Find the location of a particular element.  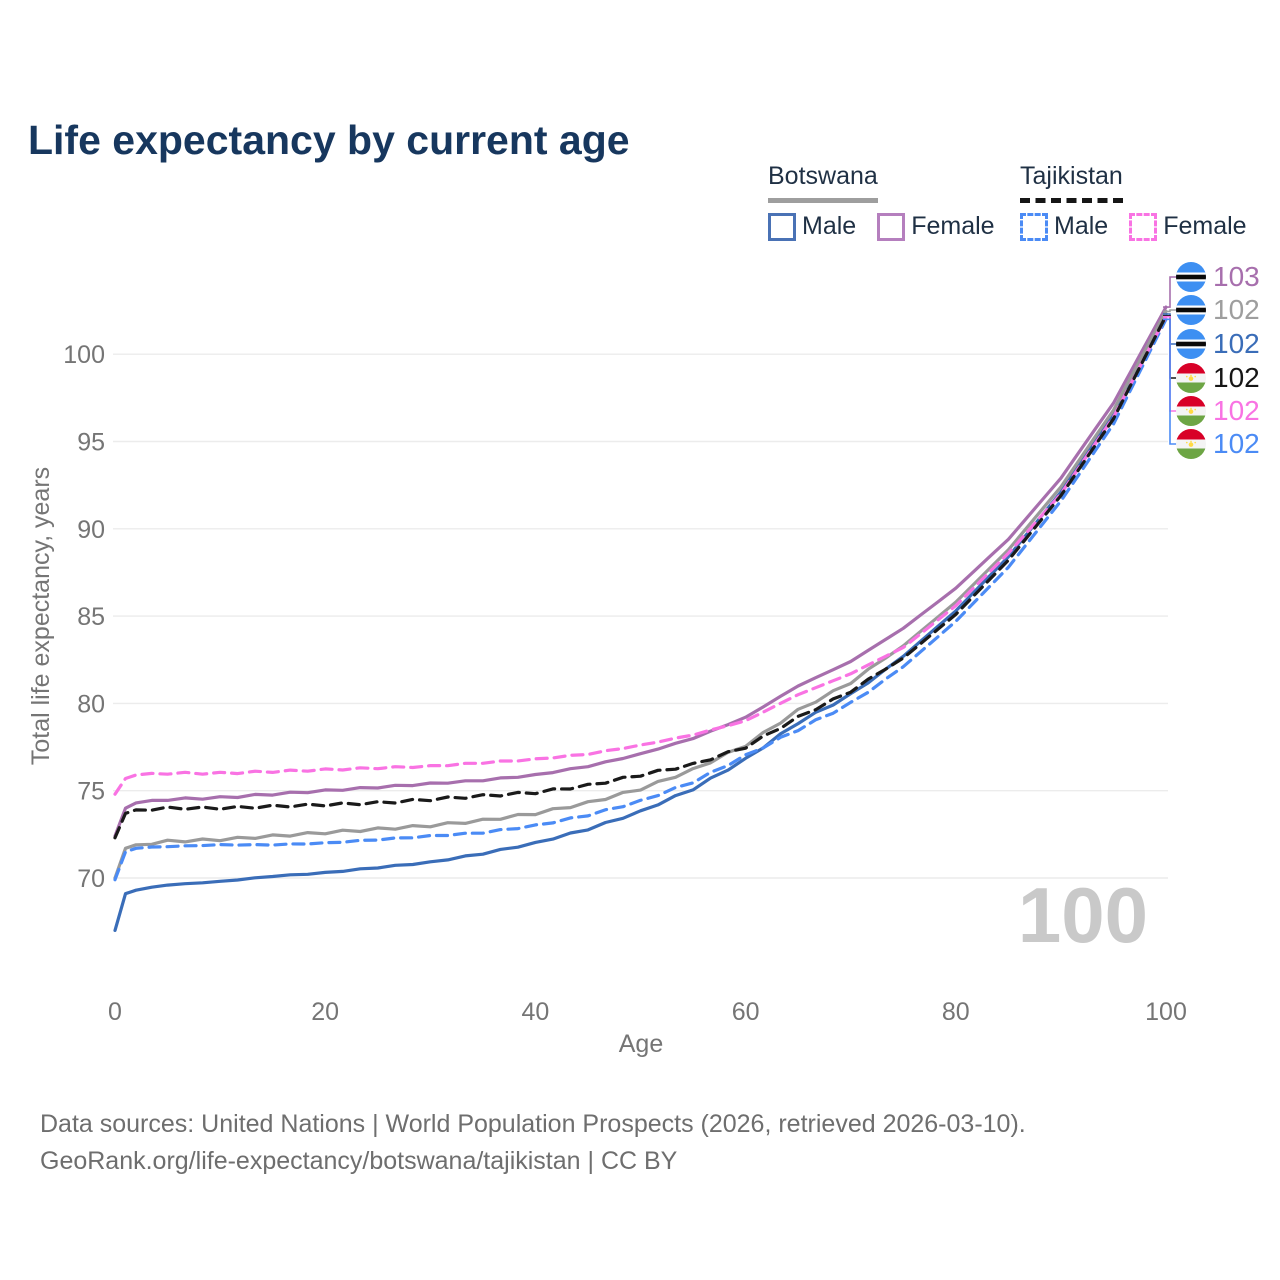

legend-swatch-botswana-male-icon is located at coordinates (782, 226).